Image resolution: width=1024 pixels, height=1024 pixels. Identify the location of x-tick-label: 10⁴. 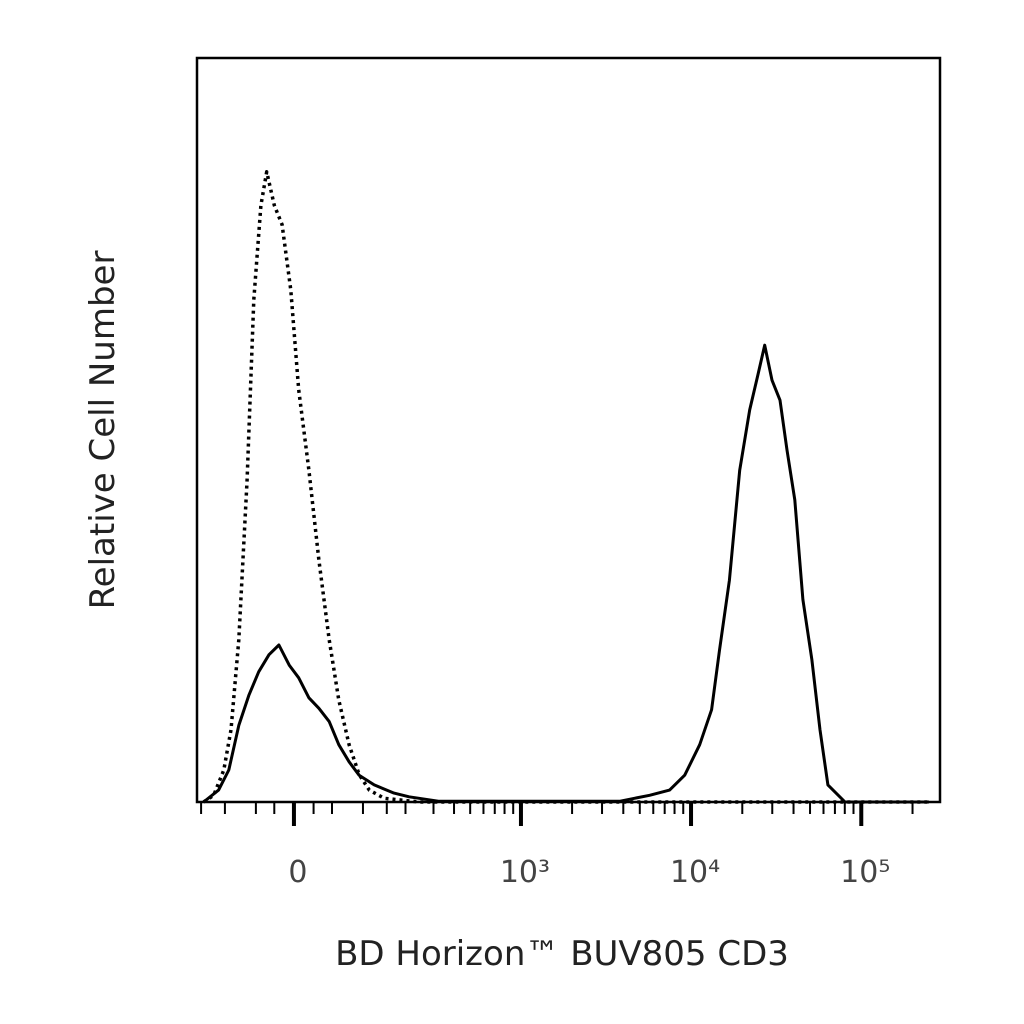
(695, 872).